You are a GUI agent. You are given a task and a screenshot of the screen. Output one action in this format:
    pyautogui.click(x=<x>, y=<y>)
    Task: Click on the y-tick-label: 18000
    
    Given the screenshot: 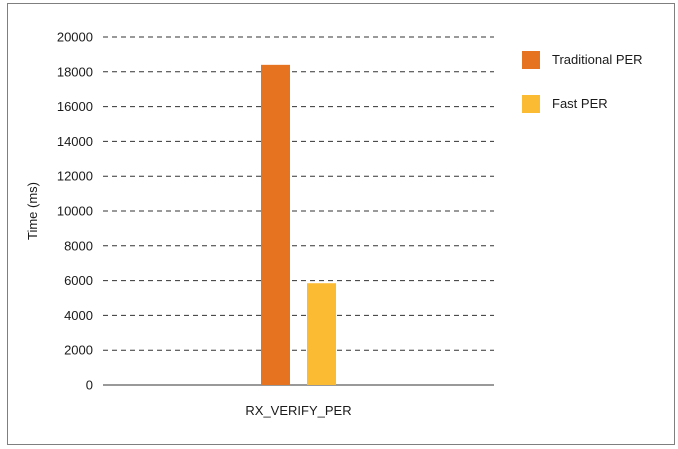 What is the action you would take?
    pyautogui.click(x=75, y=71)
    